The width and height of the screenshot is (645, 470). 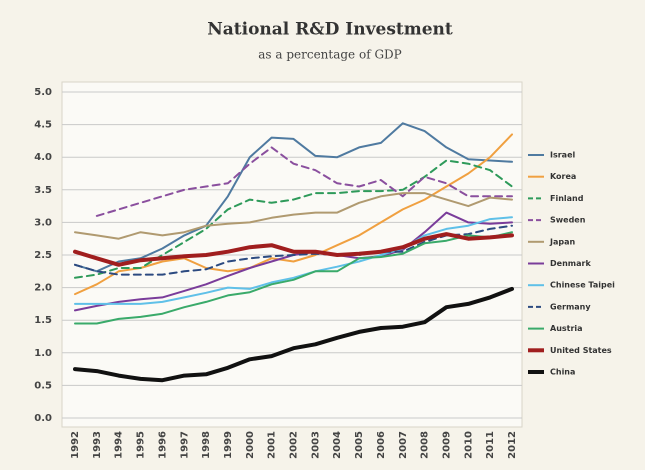 I want to click on chart-title: National R&D Investment, so click(x=330, y=30).